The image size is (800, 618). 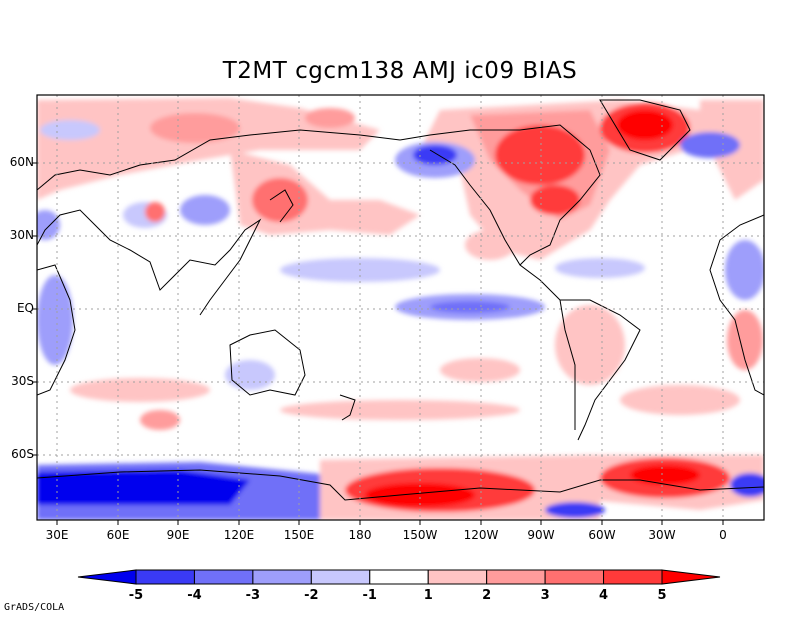 What do you see at coordinates (710, 145) in the screenshot?
I see `cold-core-north-atlantic` at bounding box center [710, 145].